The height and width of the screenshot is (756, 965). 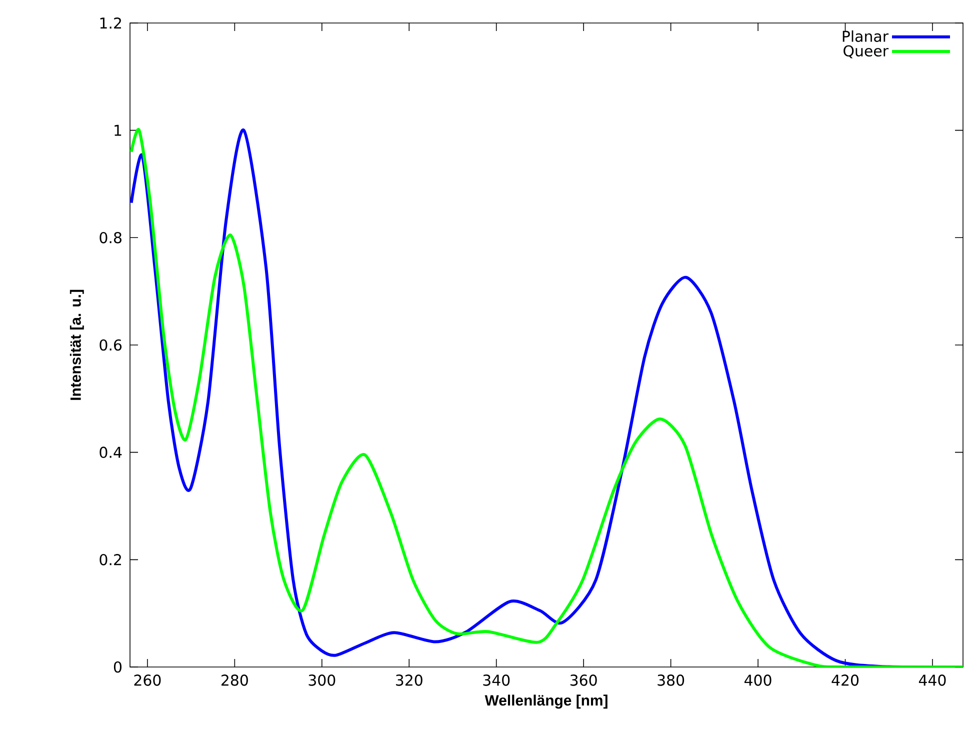 I want to click on y-tick-label: 0.8, so click(x=111, y=238).